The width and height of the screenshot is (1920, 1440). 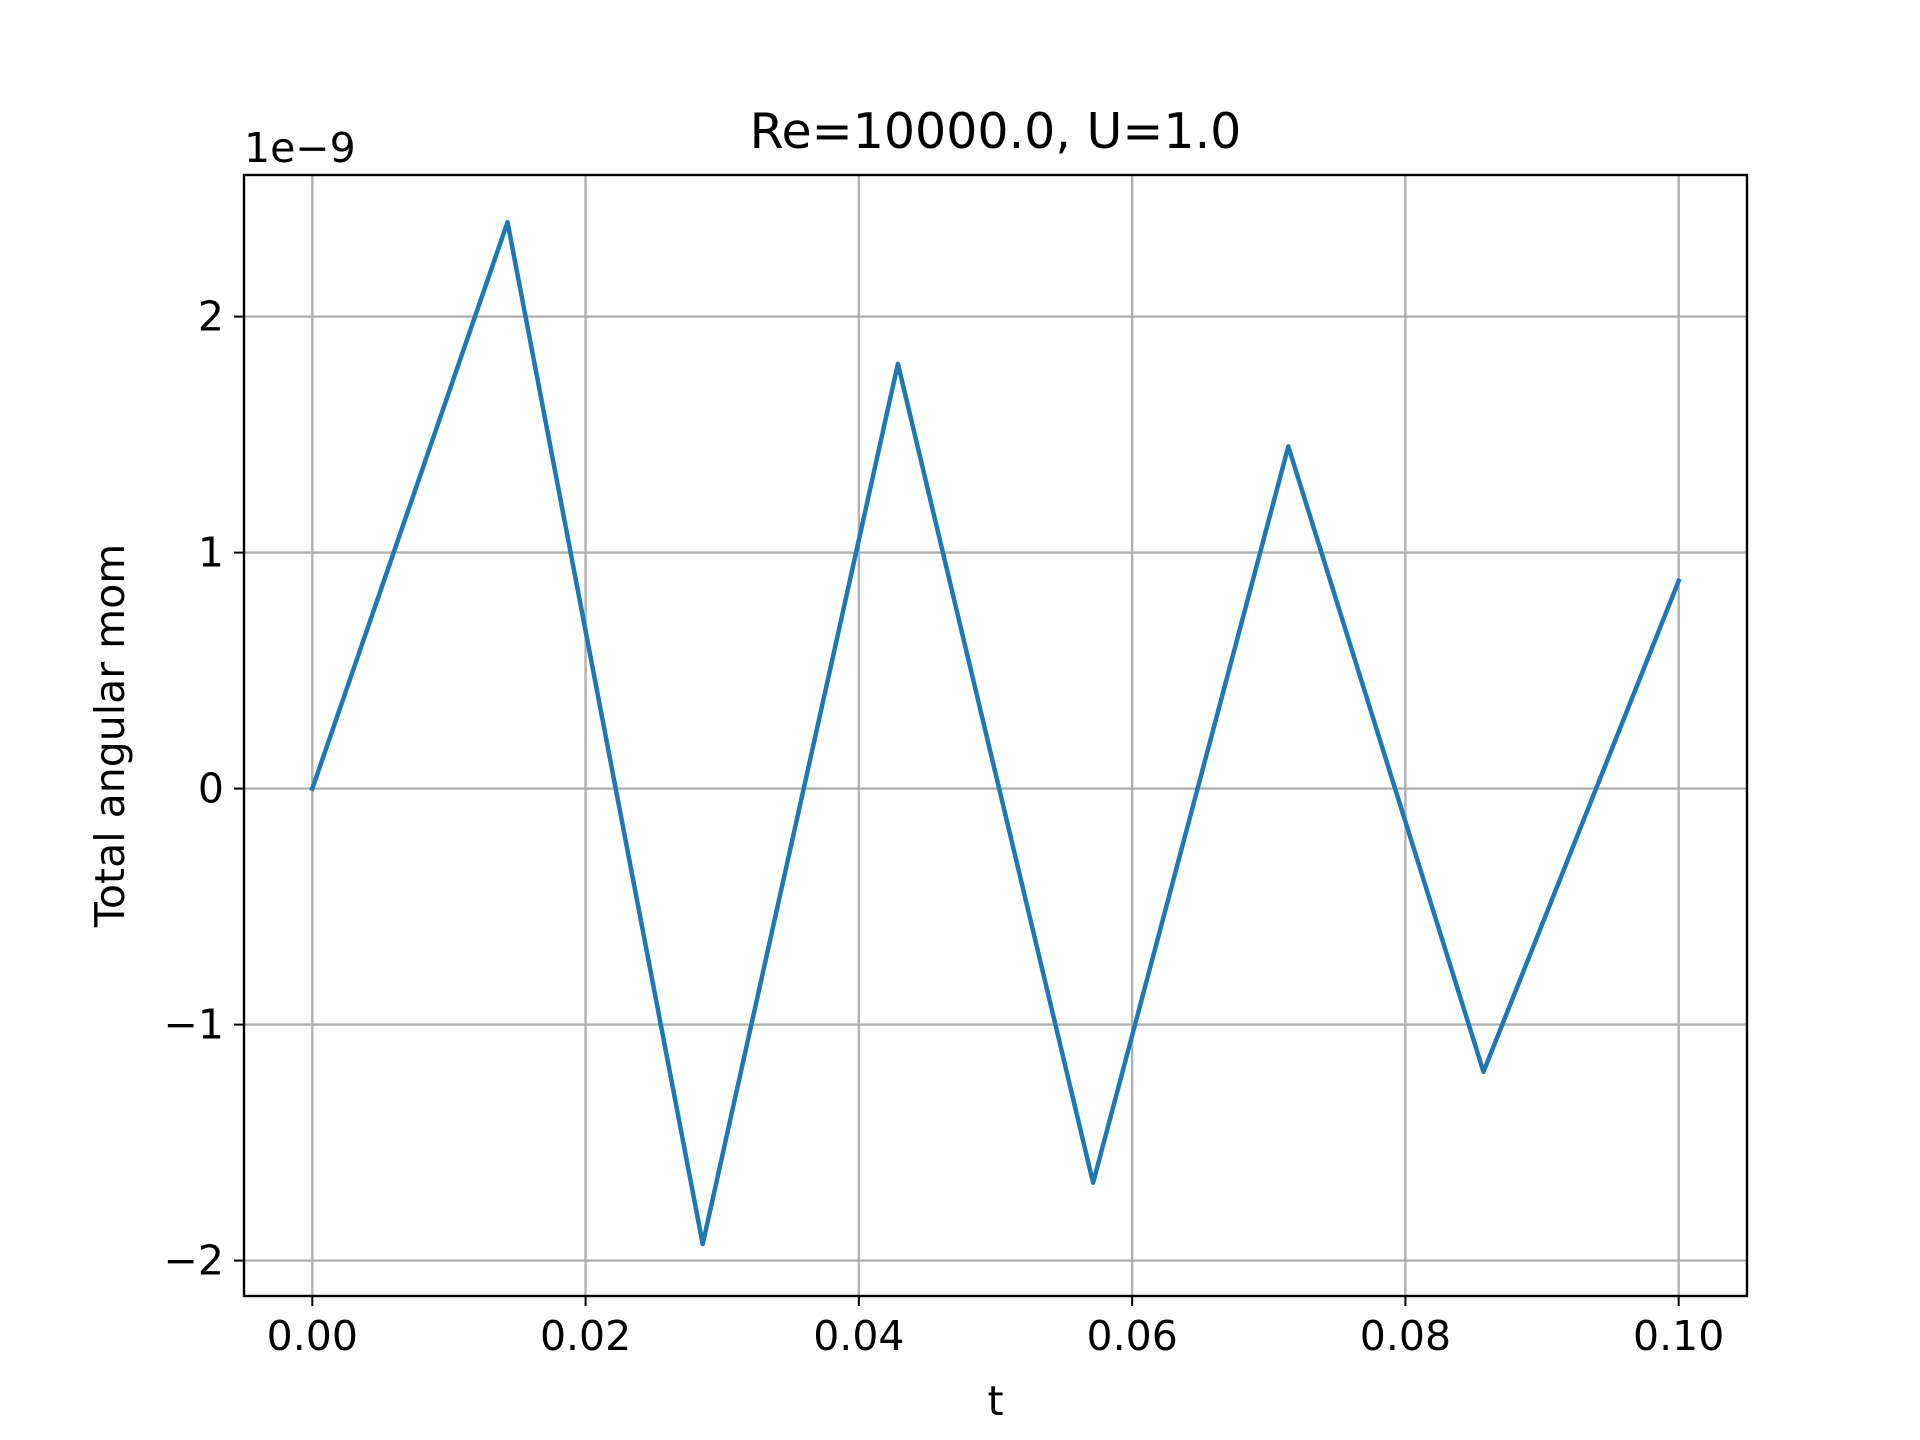 I want to click on x-tick-label: 0.02, so click(x=585, y=1336).